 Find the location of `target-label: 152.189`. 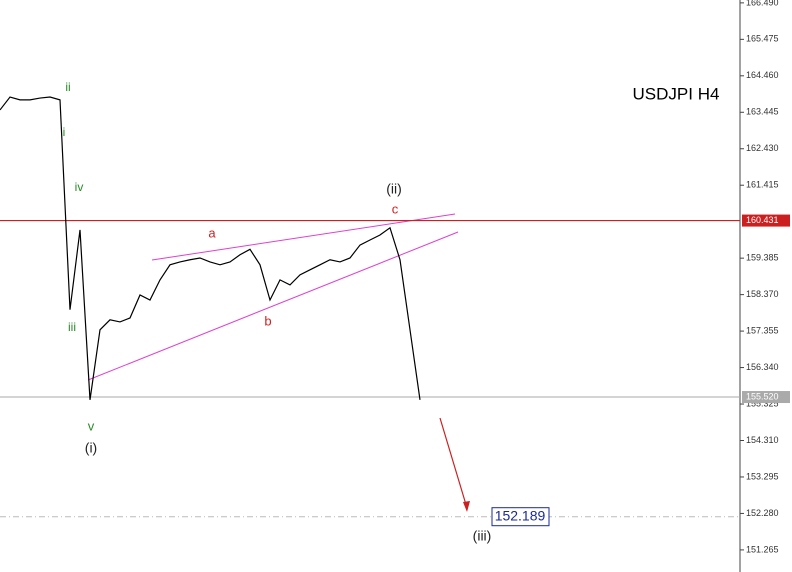

target-label: 152.189 is located at coordinates (520, 515).